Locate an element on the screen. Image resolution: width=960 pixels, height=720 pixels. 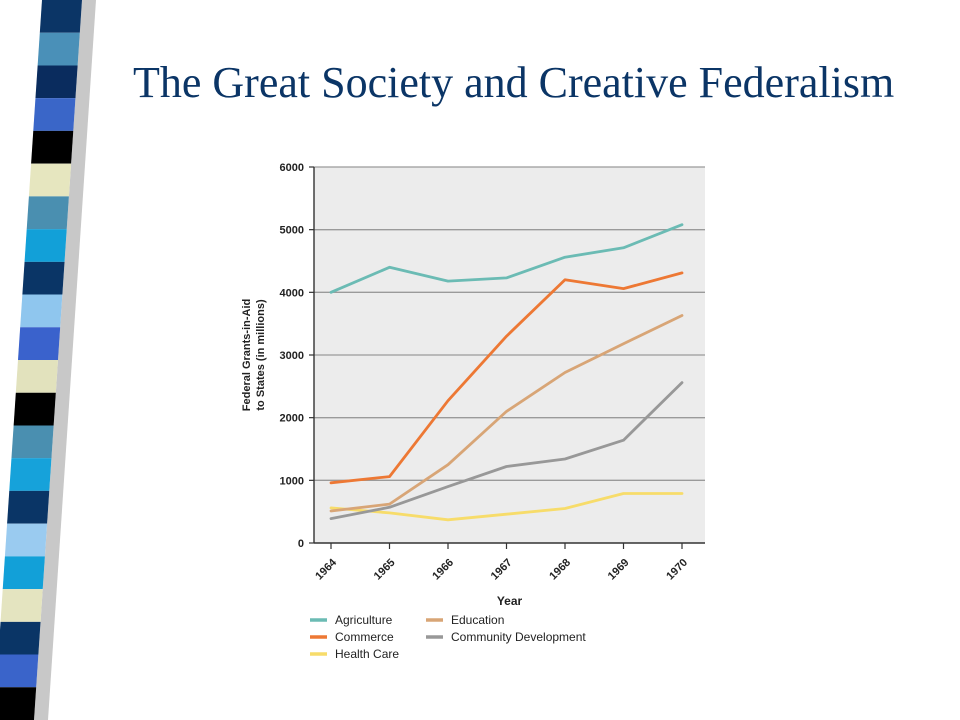
decorative-stripe is located at coordinates (48, 360).